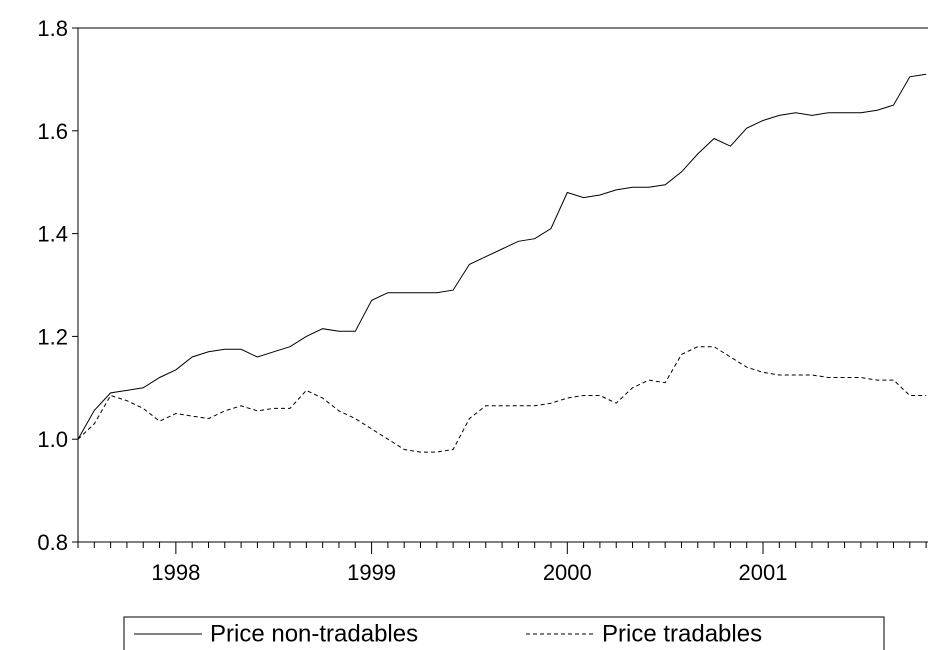 Image resolution: width=928 pixels, height=650 pixels. What do you see at coordinates (175, 572) in the screenshot?
I see `x-tick-label: 1998` at bounding box center [175, 572].